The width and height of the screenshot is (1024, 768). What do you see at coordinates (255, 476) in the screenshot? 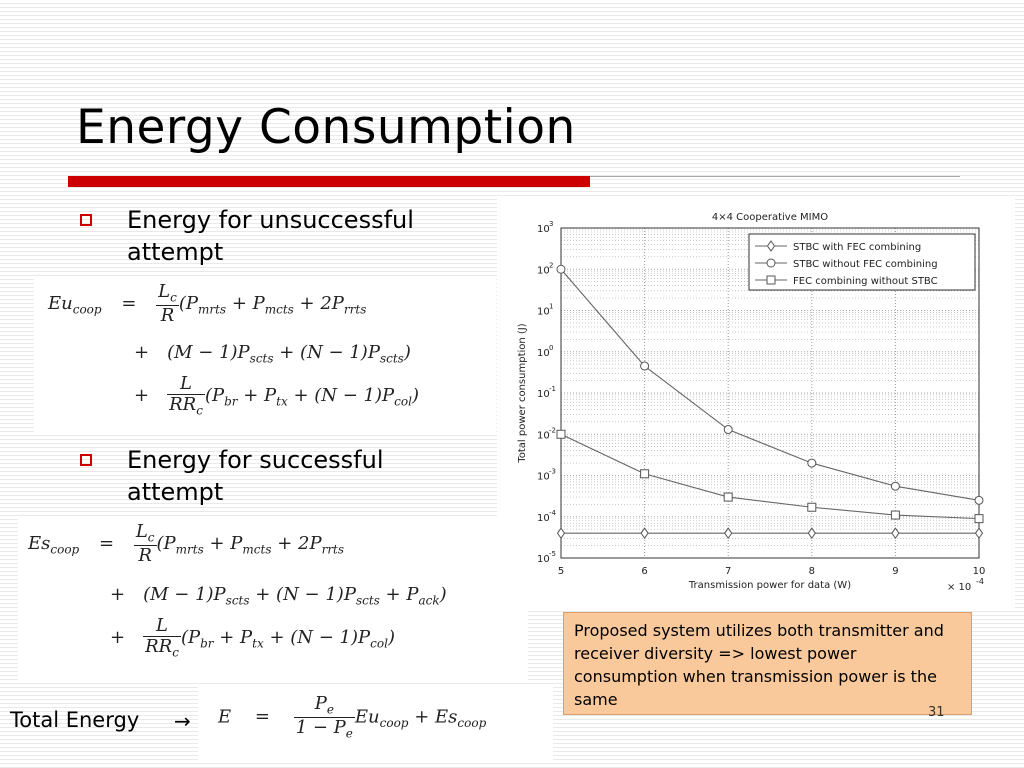
I see `bullet-label: Energy for successful attempt` at bounding box center [255, 476].